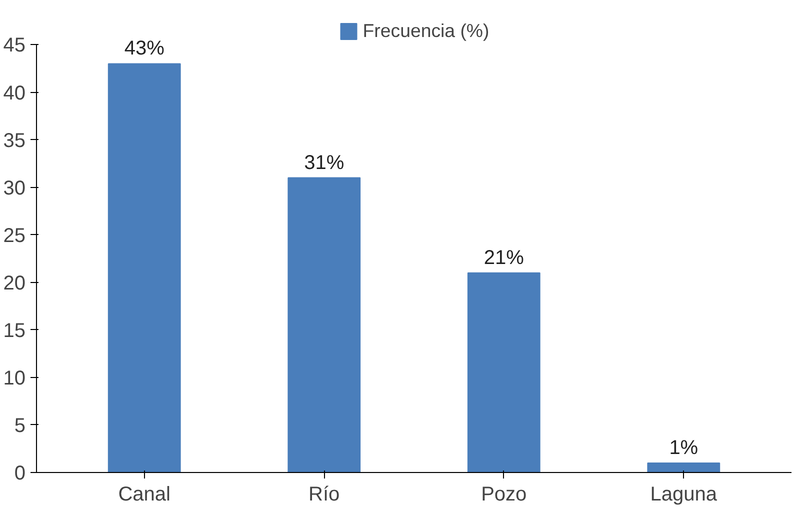 The image size is (796, 508). Describe the element at coordinates (14, 331) in the screenshot. I see `y-tick-label: 15` at that location.